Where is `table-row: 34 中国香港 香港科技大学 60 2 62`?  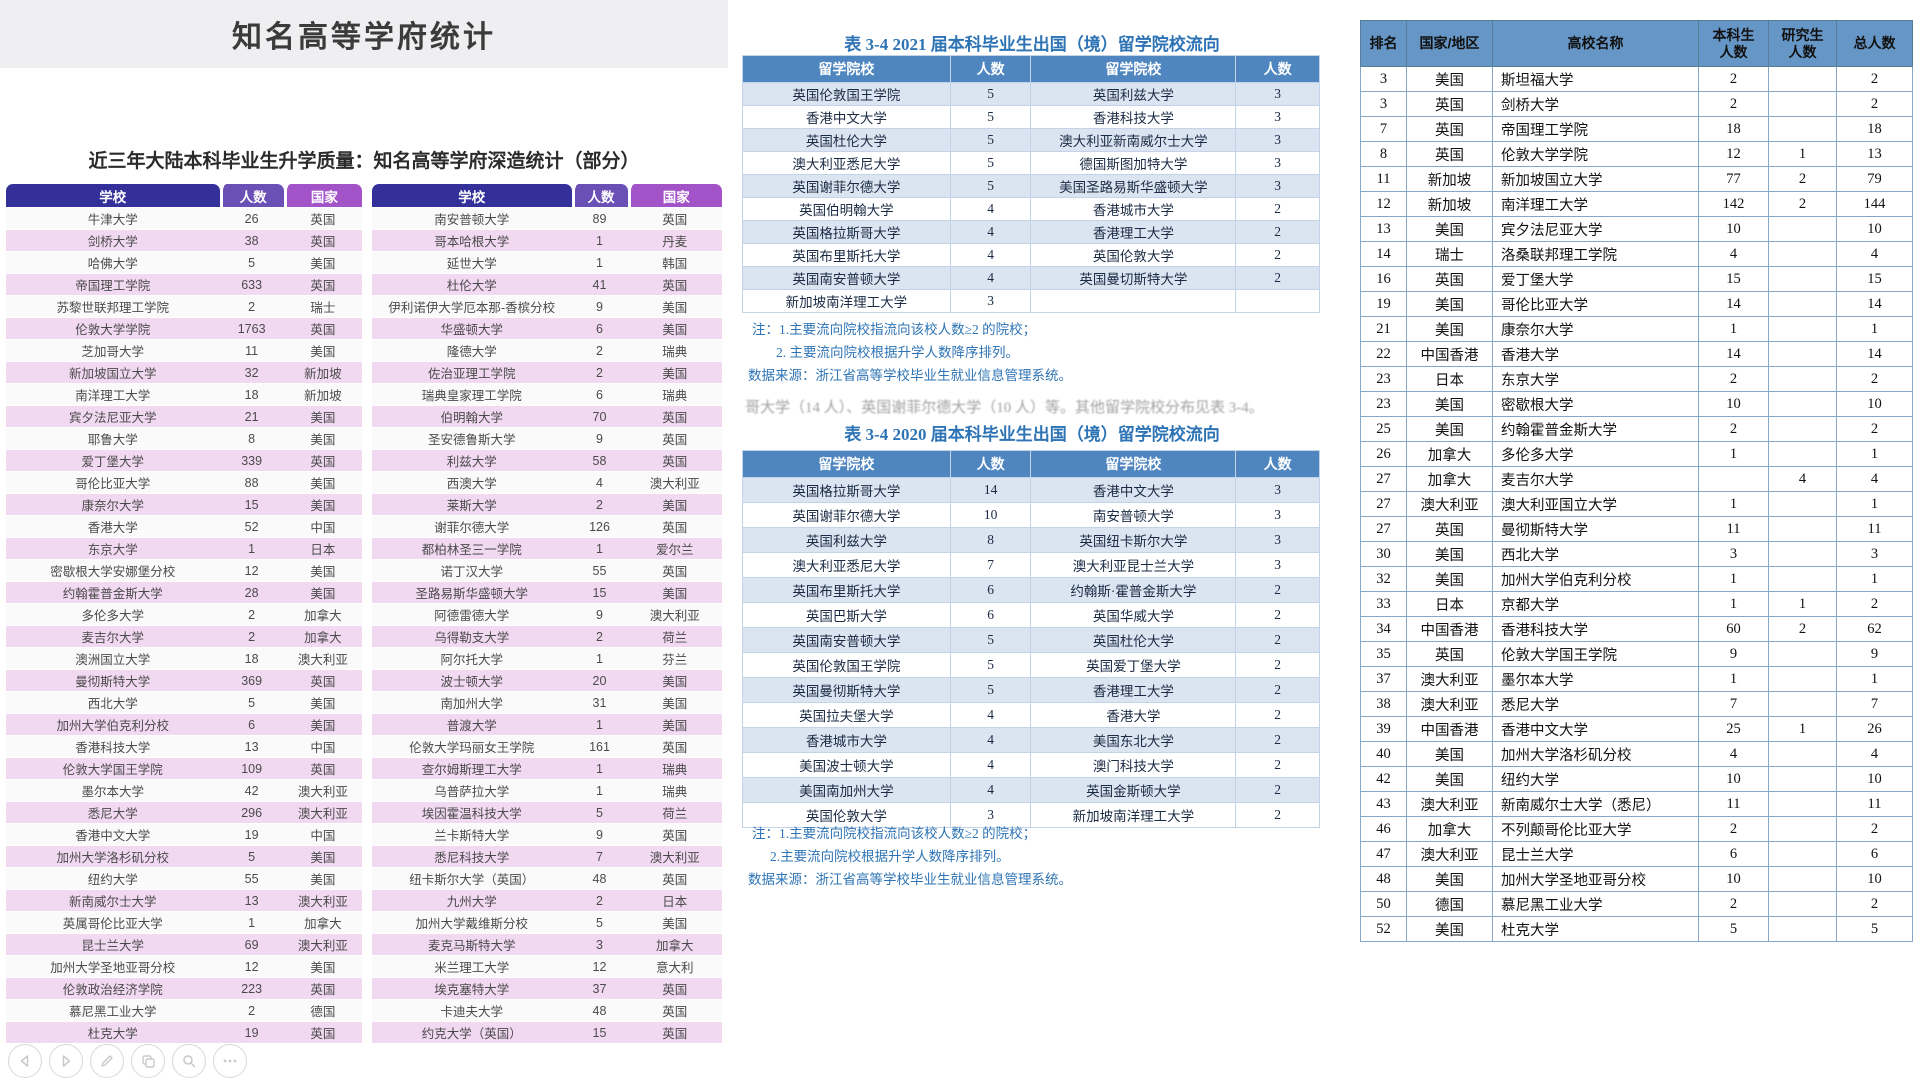
table-row: 34 中国香港 香港科技大学 60 2 62 is located at coordinates (1636, 629).